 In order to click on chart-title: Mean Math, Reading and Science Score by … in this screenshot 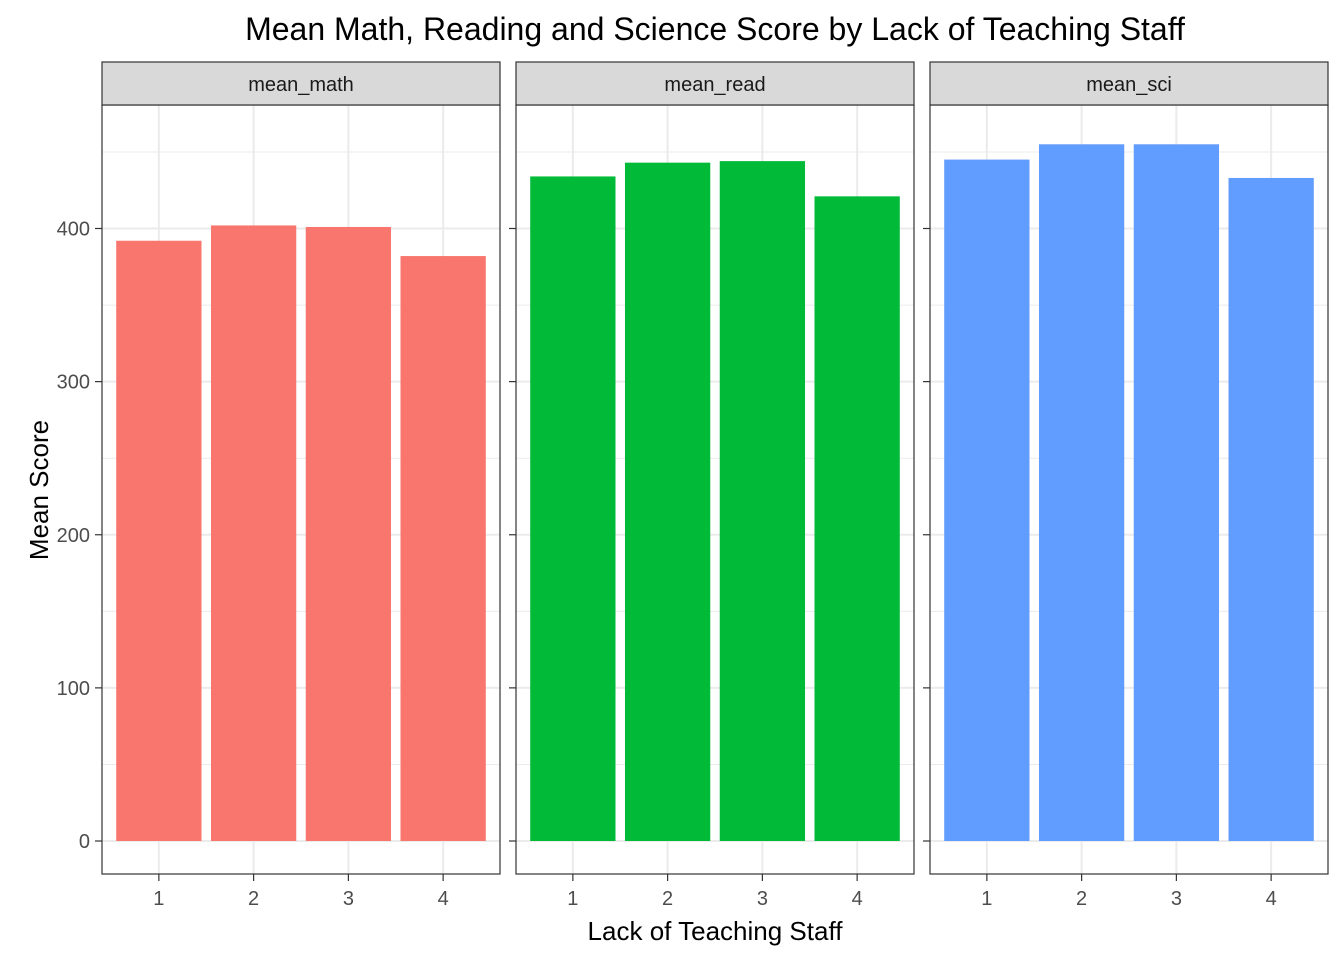, I will do `click(715, 29)`.